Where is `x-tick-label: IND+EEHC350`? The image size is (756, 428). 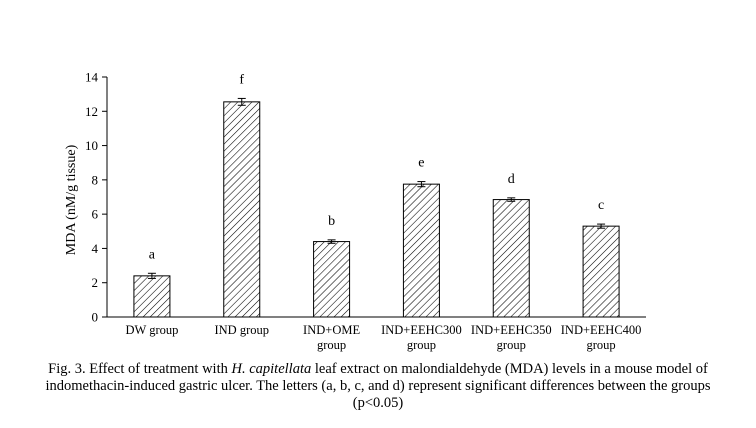
x-tick-label: IND+EEHC350 is located at coordinates (511, 330).